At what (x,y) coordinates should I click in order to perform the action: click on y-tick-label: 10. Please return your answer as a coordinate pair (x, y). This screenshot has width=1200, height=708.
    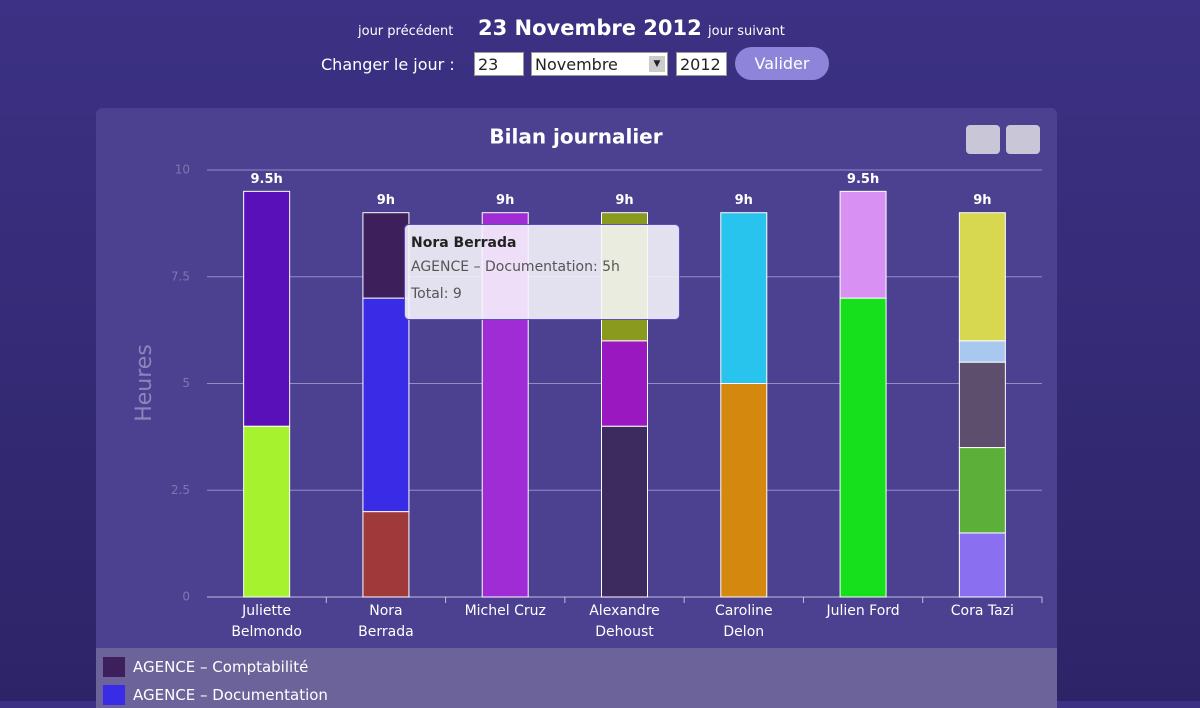
    Looking at the image, I should click on (182, 170).